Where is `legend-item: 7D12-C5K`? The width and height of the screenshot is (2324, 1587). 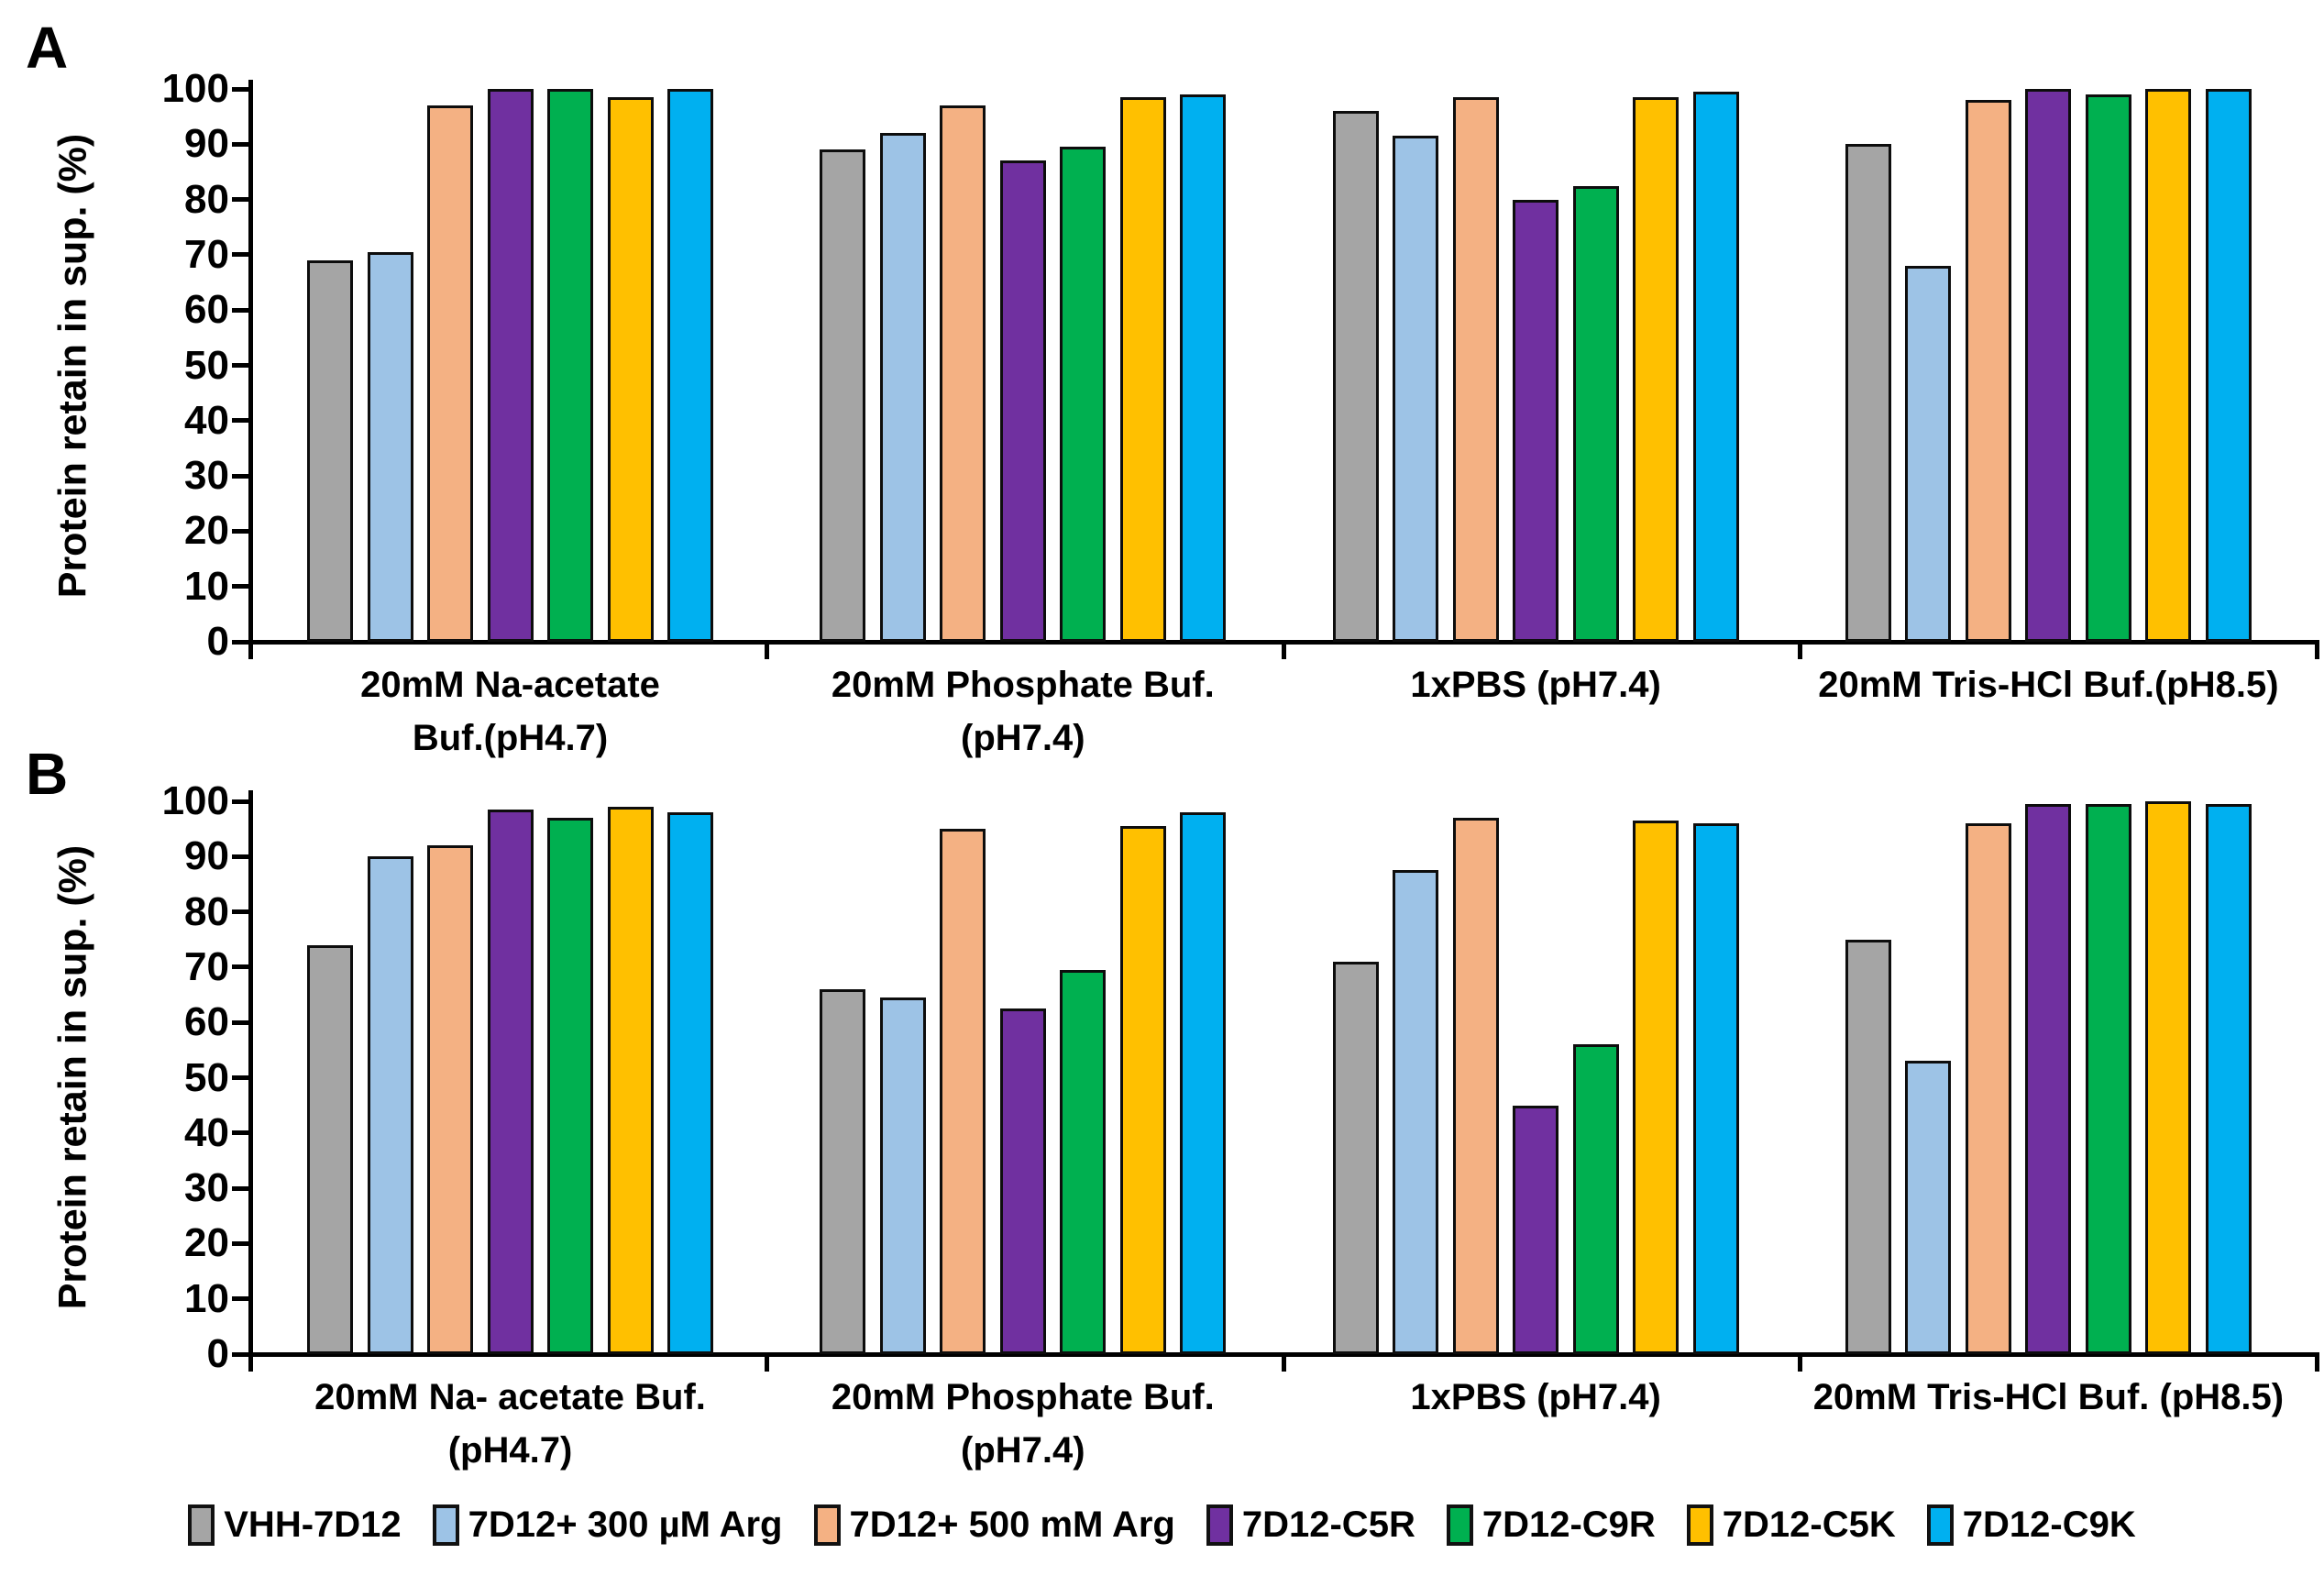 legend-item: 7D12-C5K is located at coordinates (1791, 1525).